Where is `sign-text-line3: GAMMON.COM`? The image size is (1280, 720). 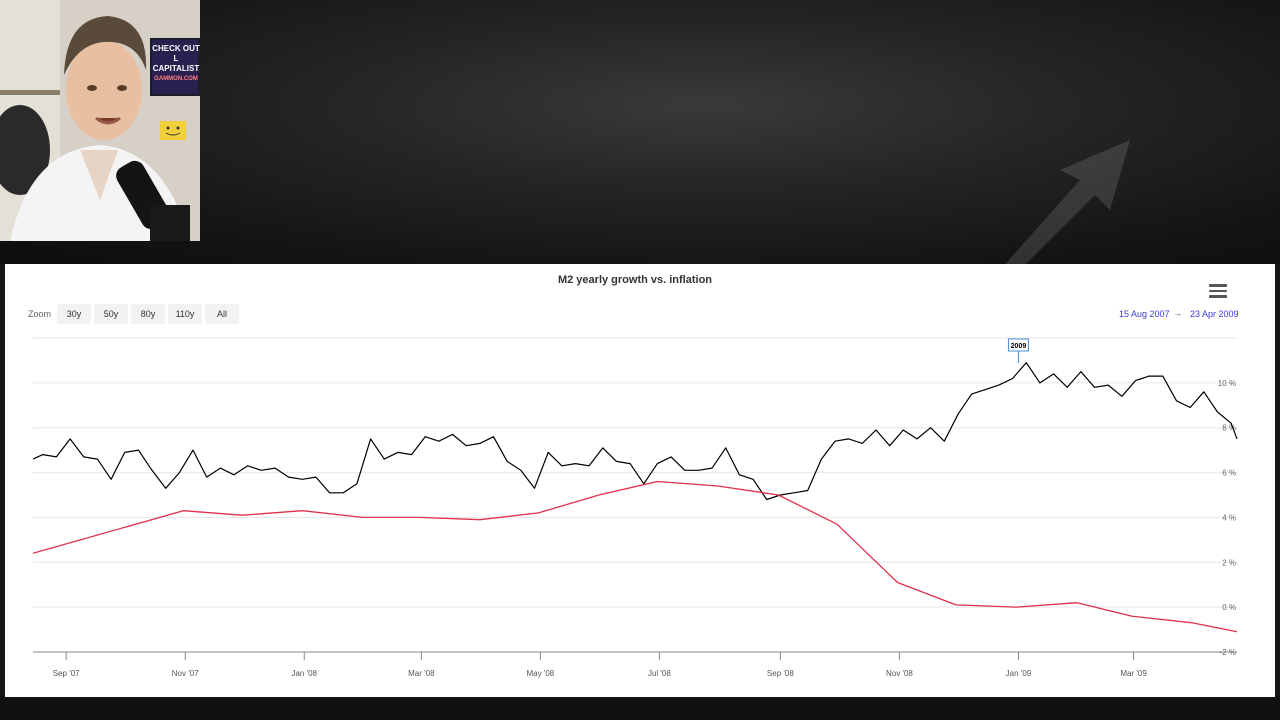
sign-text-line3: GAMMON.COM is located at coordinates (176, 79).